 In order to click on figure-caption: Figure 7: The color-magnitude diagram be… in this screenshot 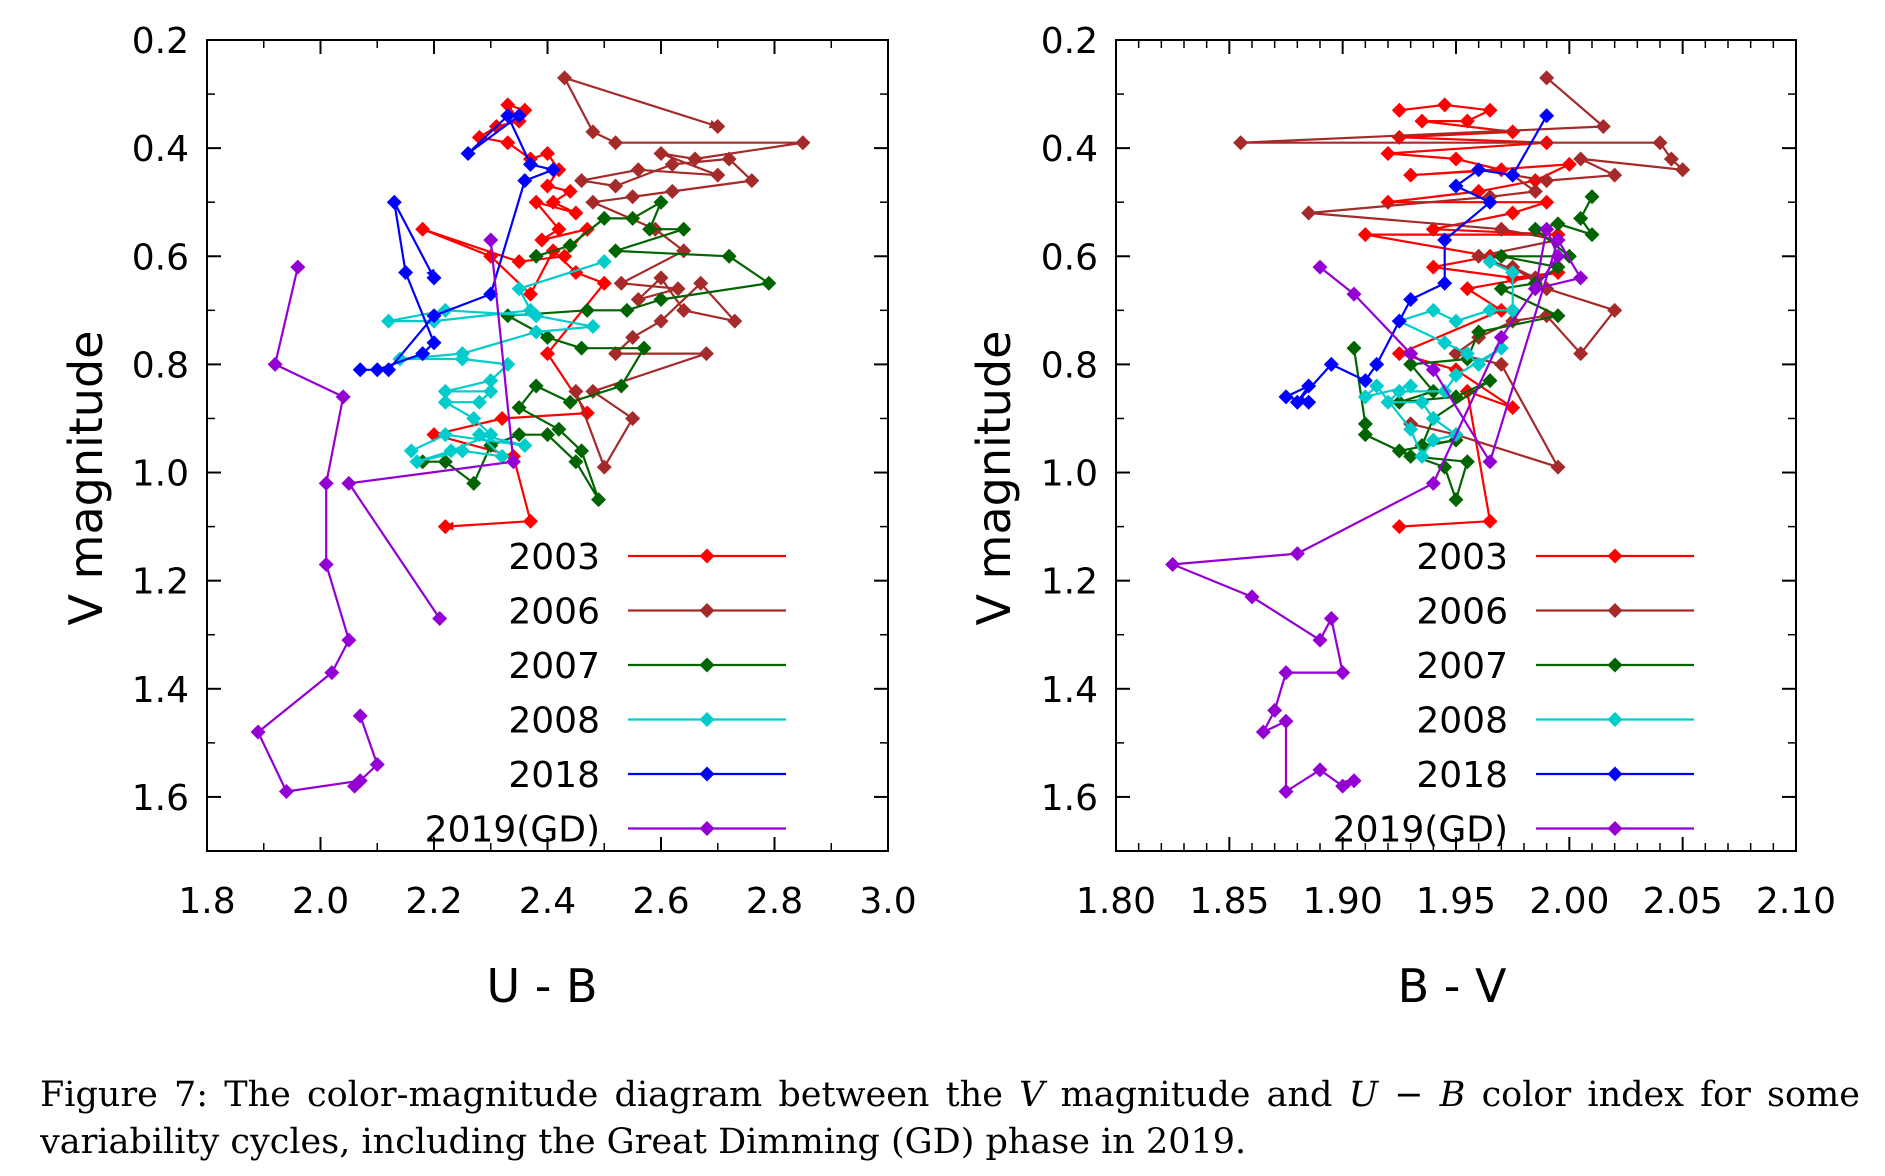, I will do `click(950, 1119)`.